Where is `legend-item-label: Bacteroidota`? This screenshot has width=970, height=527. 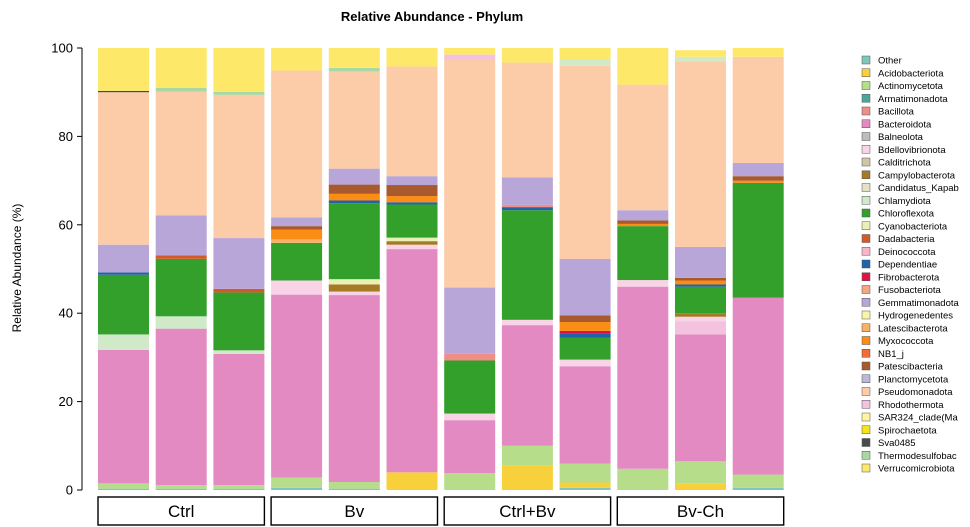 legend-item-label: Bacteroidota is located at coordinates (905, 124).